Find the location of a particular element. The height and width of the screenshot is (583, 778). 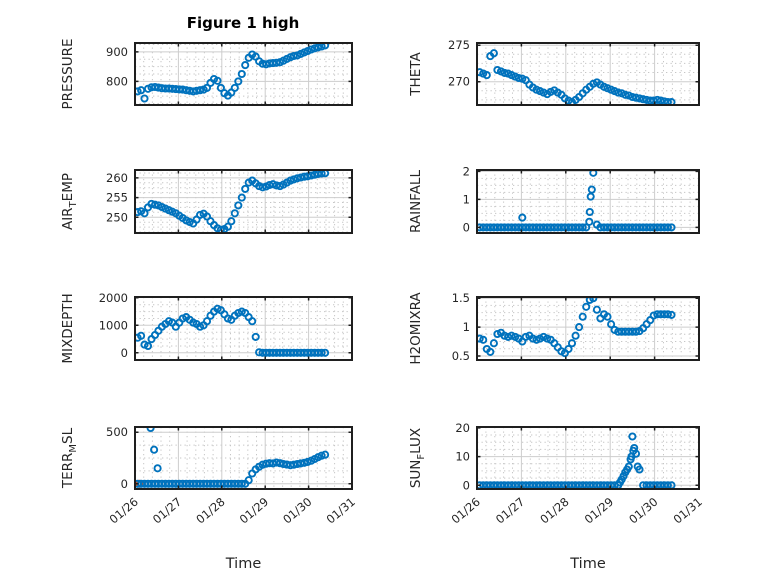

ylabel-subscript: M is located at coordinates (73, 448).